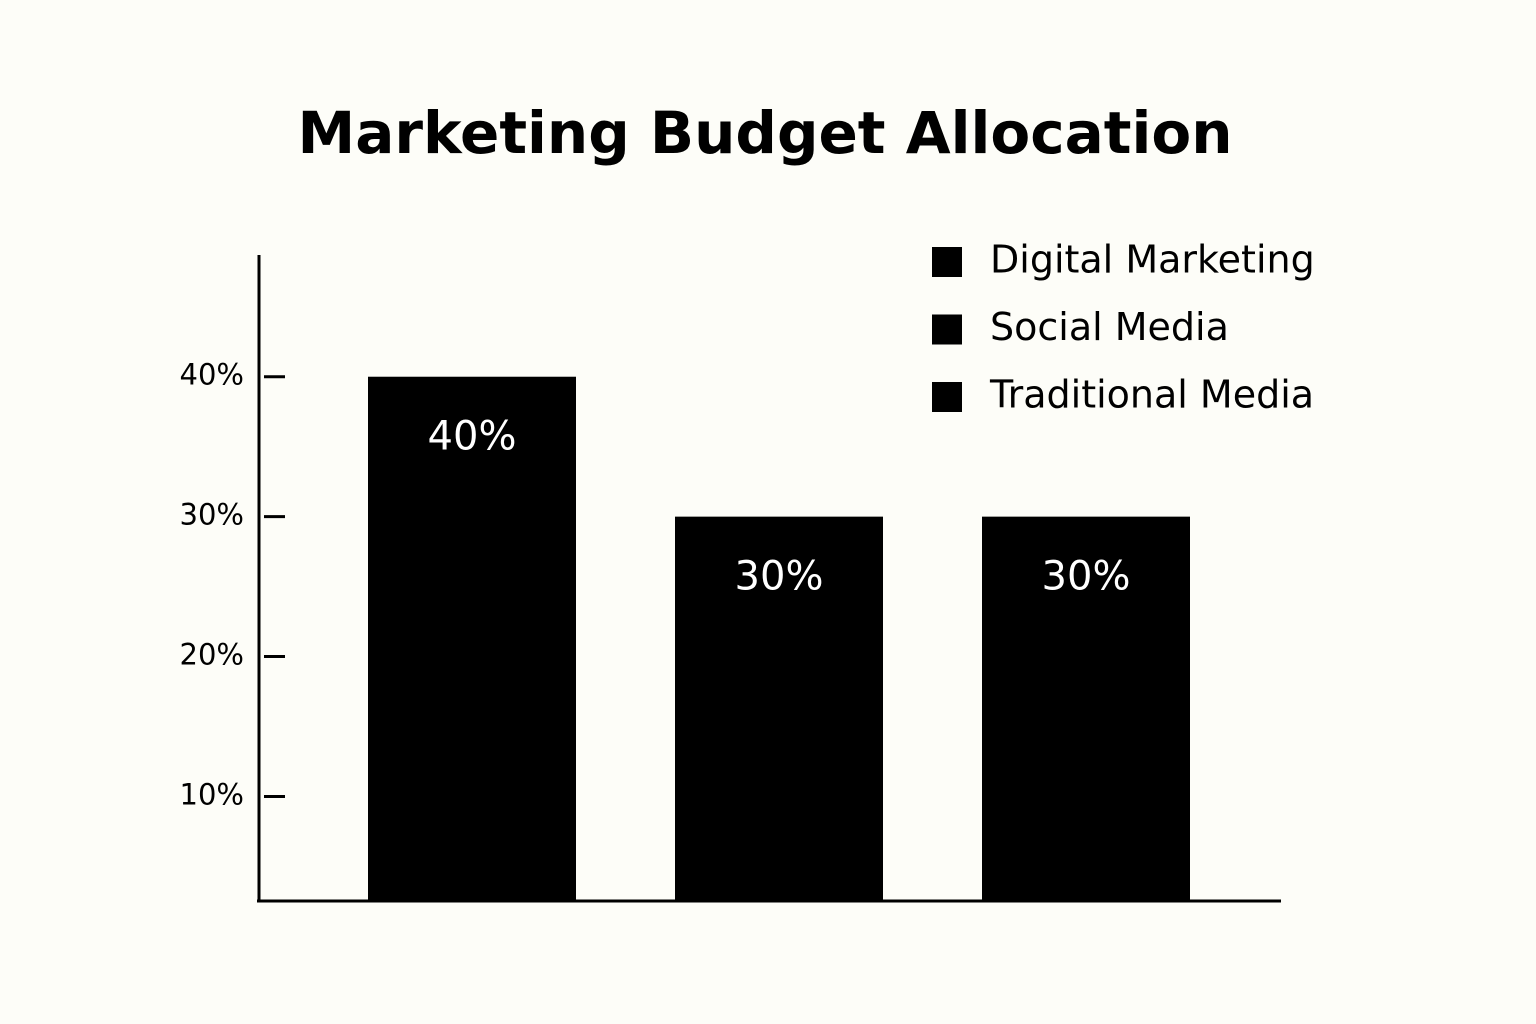  I want to click on legend-label: Traditional Media, so click(1151, 395).